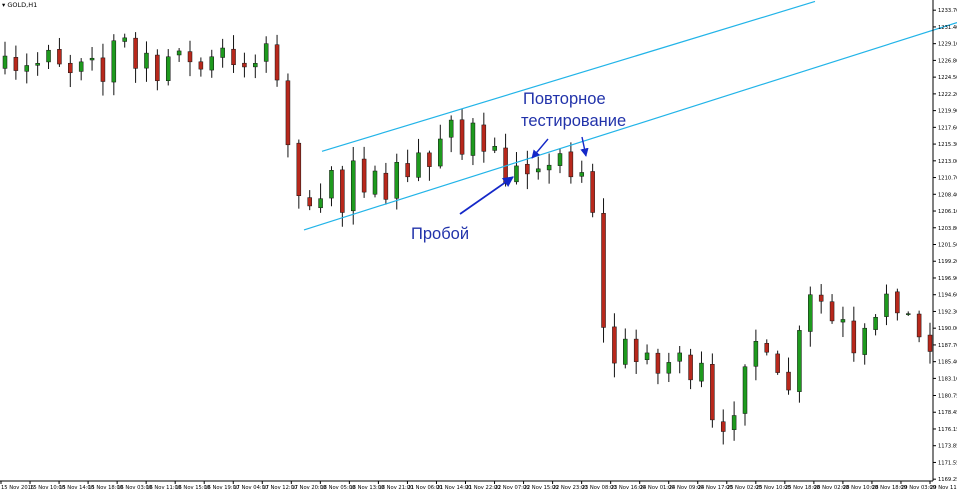  I want to click on y-tick-label: 1203.80, so click(947, 229).